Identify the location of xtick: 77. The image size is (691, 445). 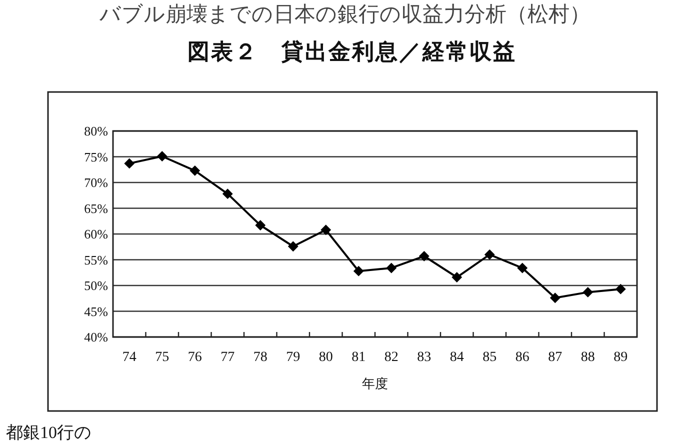
(227, 357).